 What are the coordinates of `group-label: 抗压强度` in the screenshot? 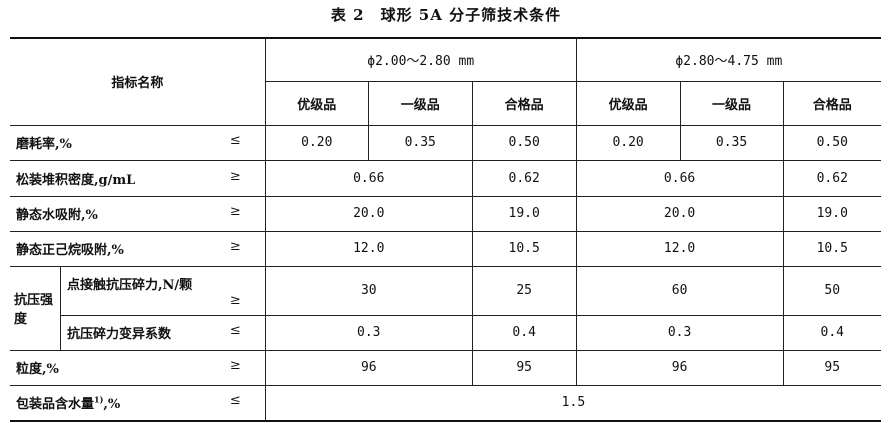 It's located at (35, 308).